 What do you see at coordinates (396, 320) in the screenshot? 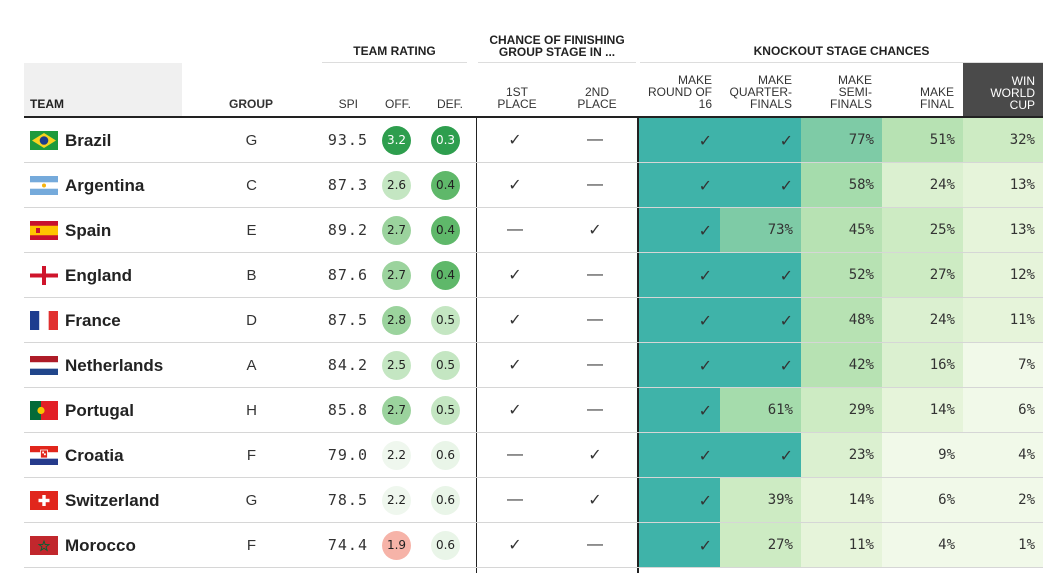
I see `off-rating-cell: 2.8` at bounding box center [396, 320].